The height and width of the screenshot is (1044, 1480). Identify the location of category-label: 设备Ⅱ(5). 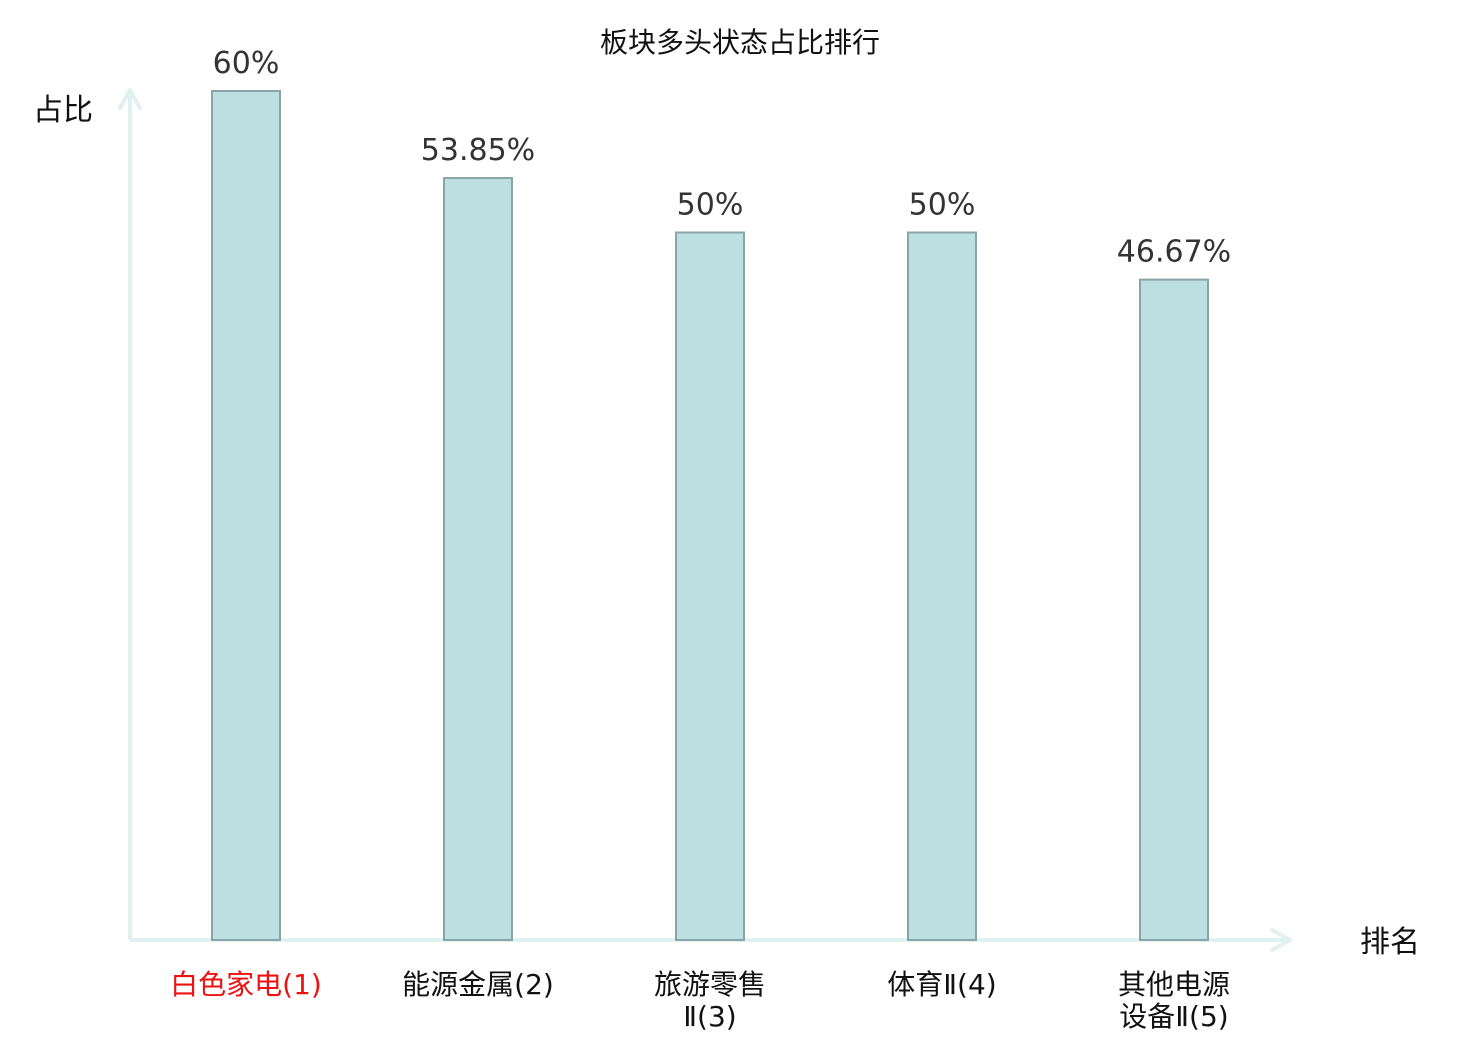
(1173, 1016).